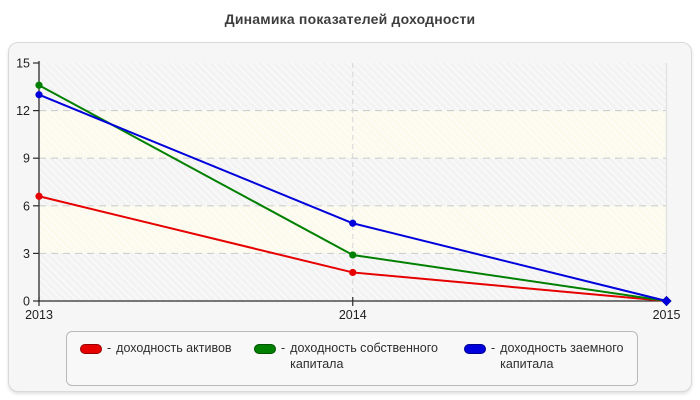 The image size is (700, 400). Describe the element at coordinates (91, 349) in the screenshot. I see `legend-swatch-assets` at that location.